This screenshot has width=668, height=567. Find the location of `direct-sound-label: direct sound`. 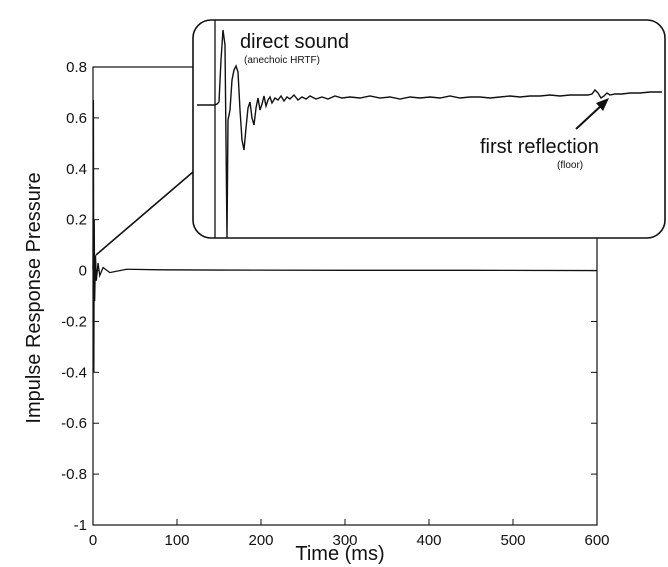

direct-sound-label: direct sound is located at coordinates (294, 42).